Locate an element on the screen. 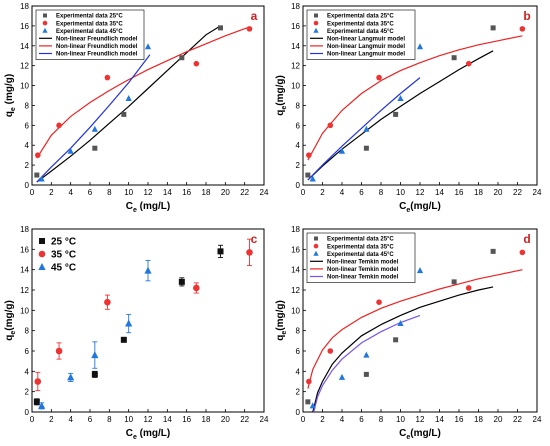  legend-label: 35 °C is located at coordinates (63, 255).